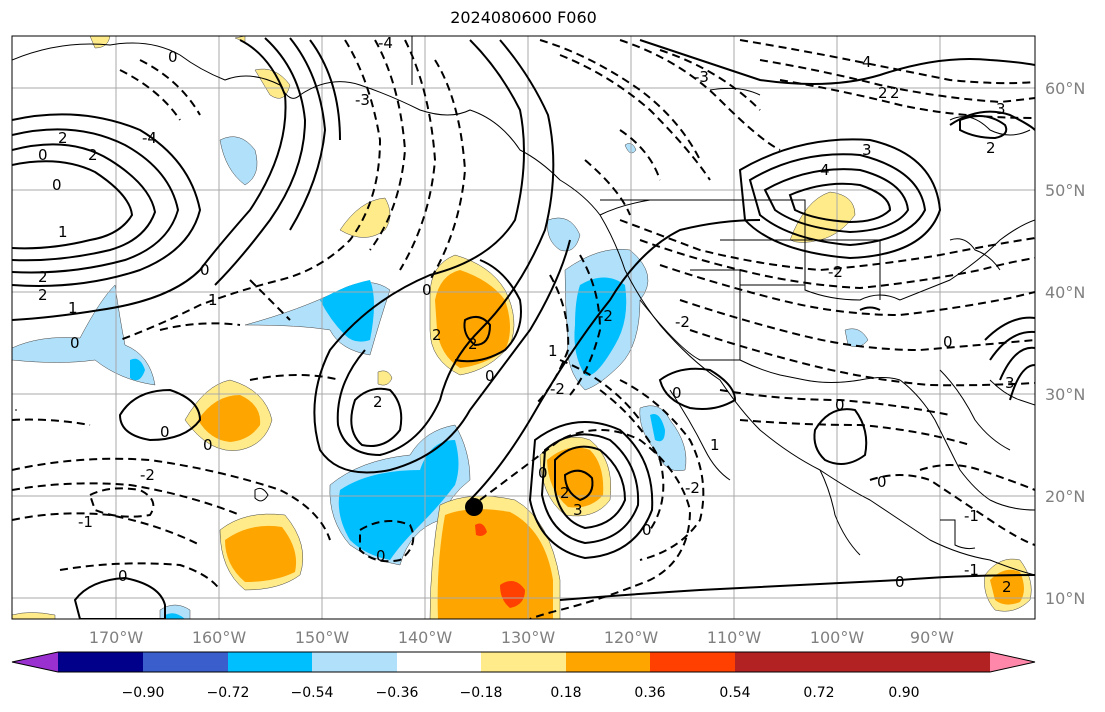  What do you see at coordinates (1065, 88) in the screenshot?
I see `lat-tick-label: 60°N` at bounding box center [1065, 88].